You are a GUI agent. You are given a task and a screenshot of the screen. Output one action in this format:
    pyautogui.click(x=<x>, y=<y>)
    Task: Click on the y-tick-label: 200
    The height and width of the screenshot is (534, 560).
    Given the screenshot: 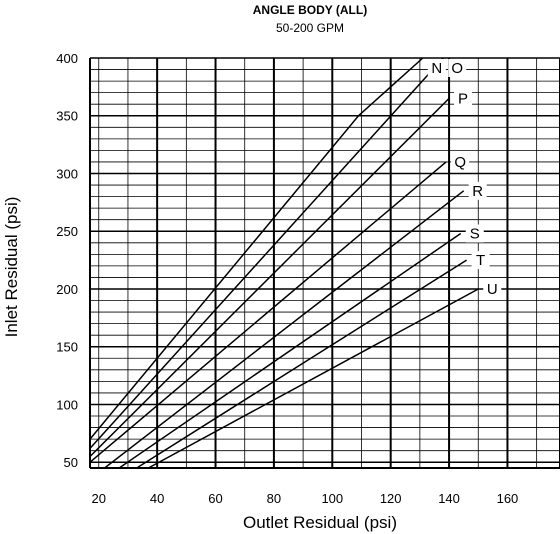 What is the action you would take?
    pyautogui.click(x=67, y=289)
    